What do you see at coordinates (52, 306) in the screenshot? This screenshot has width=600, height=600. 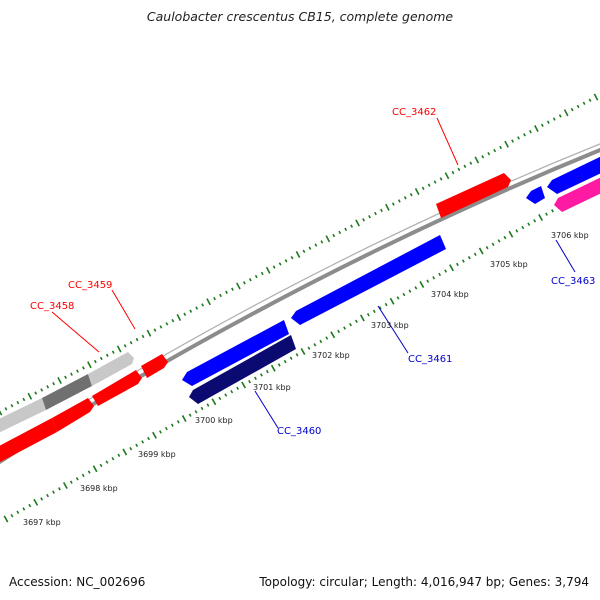 I see `gene-label-cc-3458: CC_3458` at bounding box center [52, 306].